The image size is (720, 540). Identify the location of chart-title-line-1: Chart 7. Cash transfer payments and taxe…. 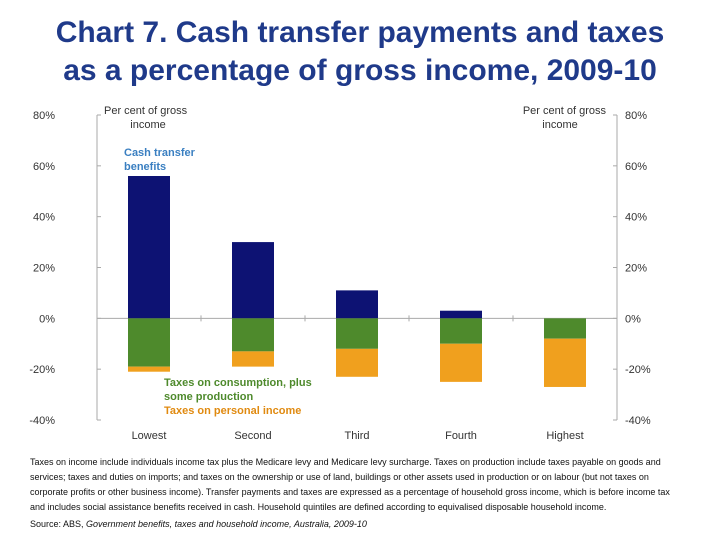
(360, 32).